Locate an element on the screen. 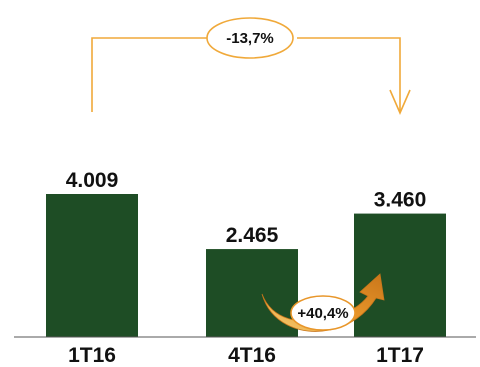 The height and width of the screenshot is (367, 480). bar-1t16 is located at coordinates (92, 265).